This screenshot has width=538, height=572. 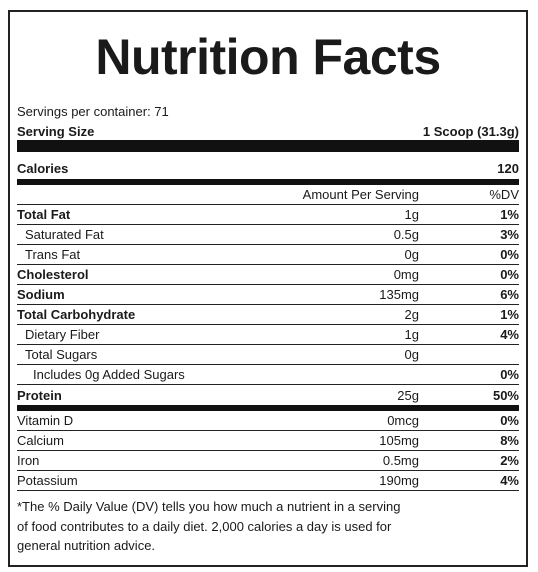 I want to click on nutrient-name: Sodium, so click(x=41, y=294).